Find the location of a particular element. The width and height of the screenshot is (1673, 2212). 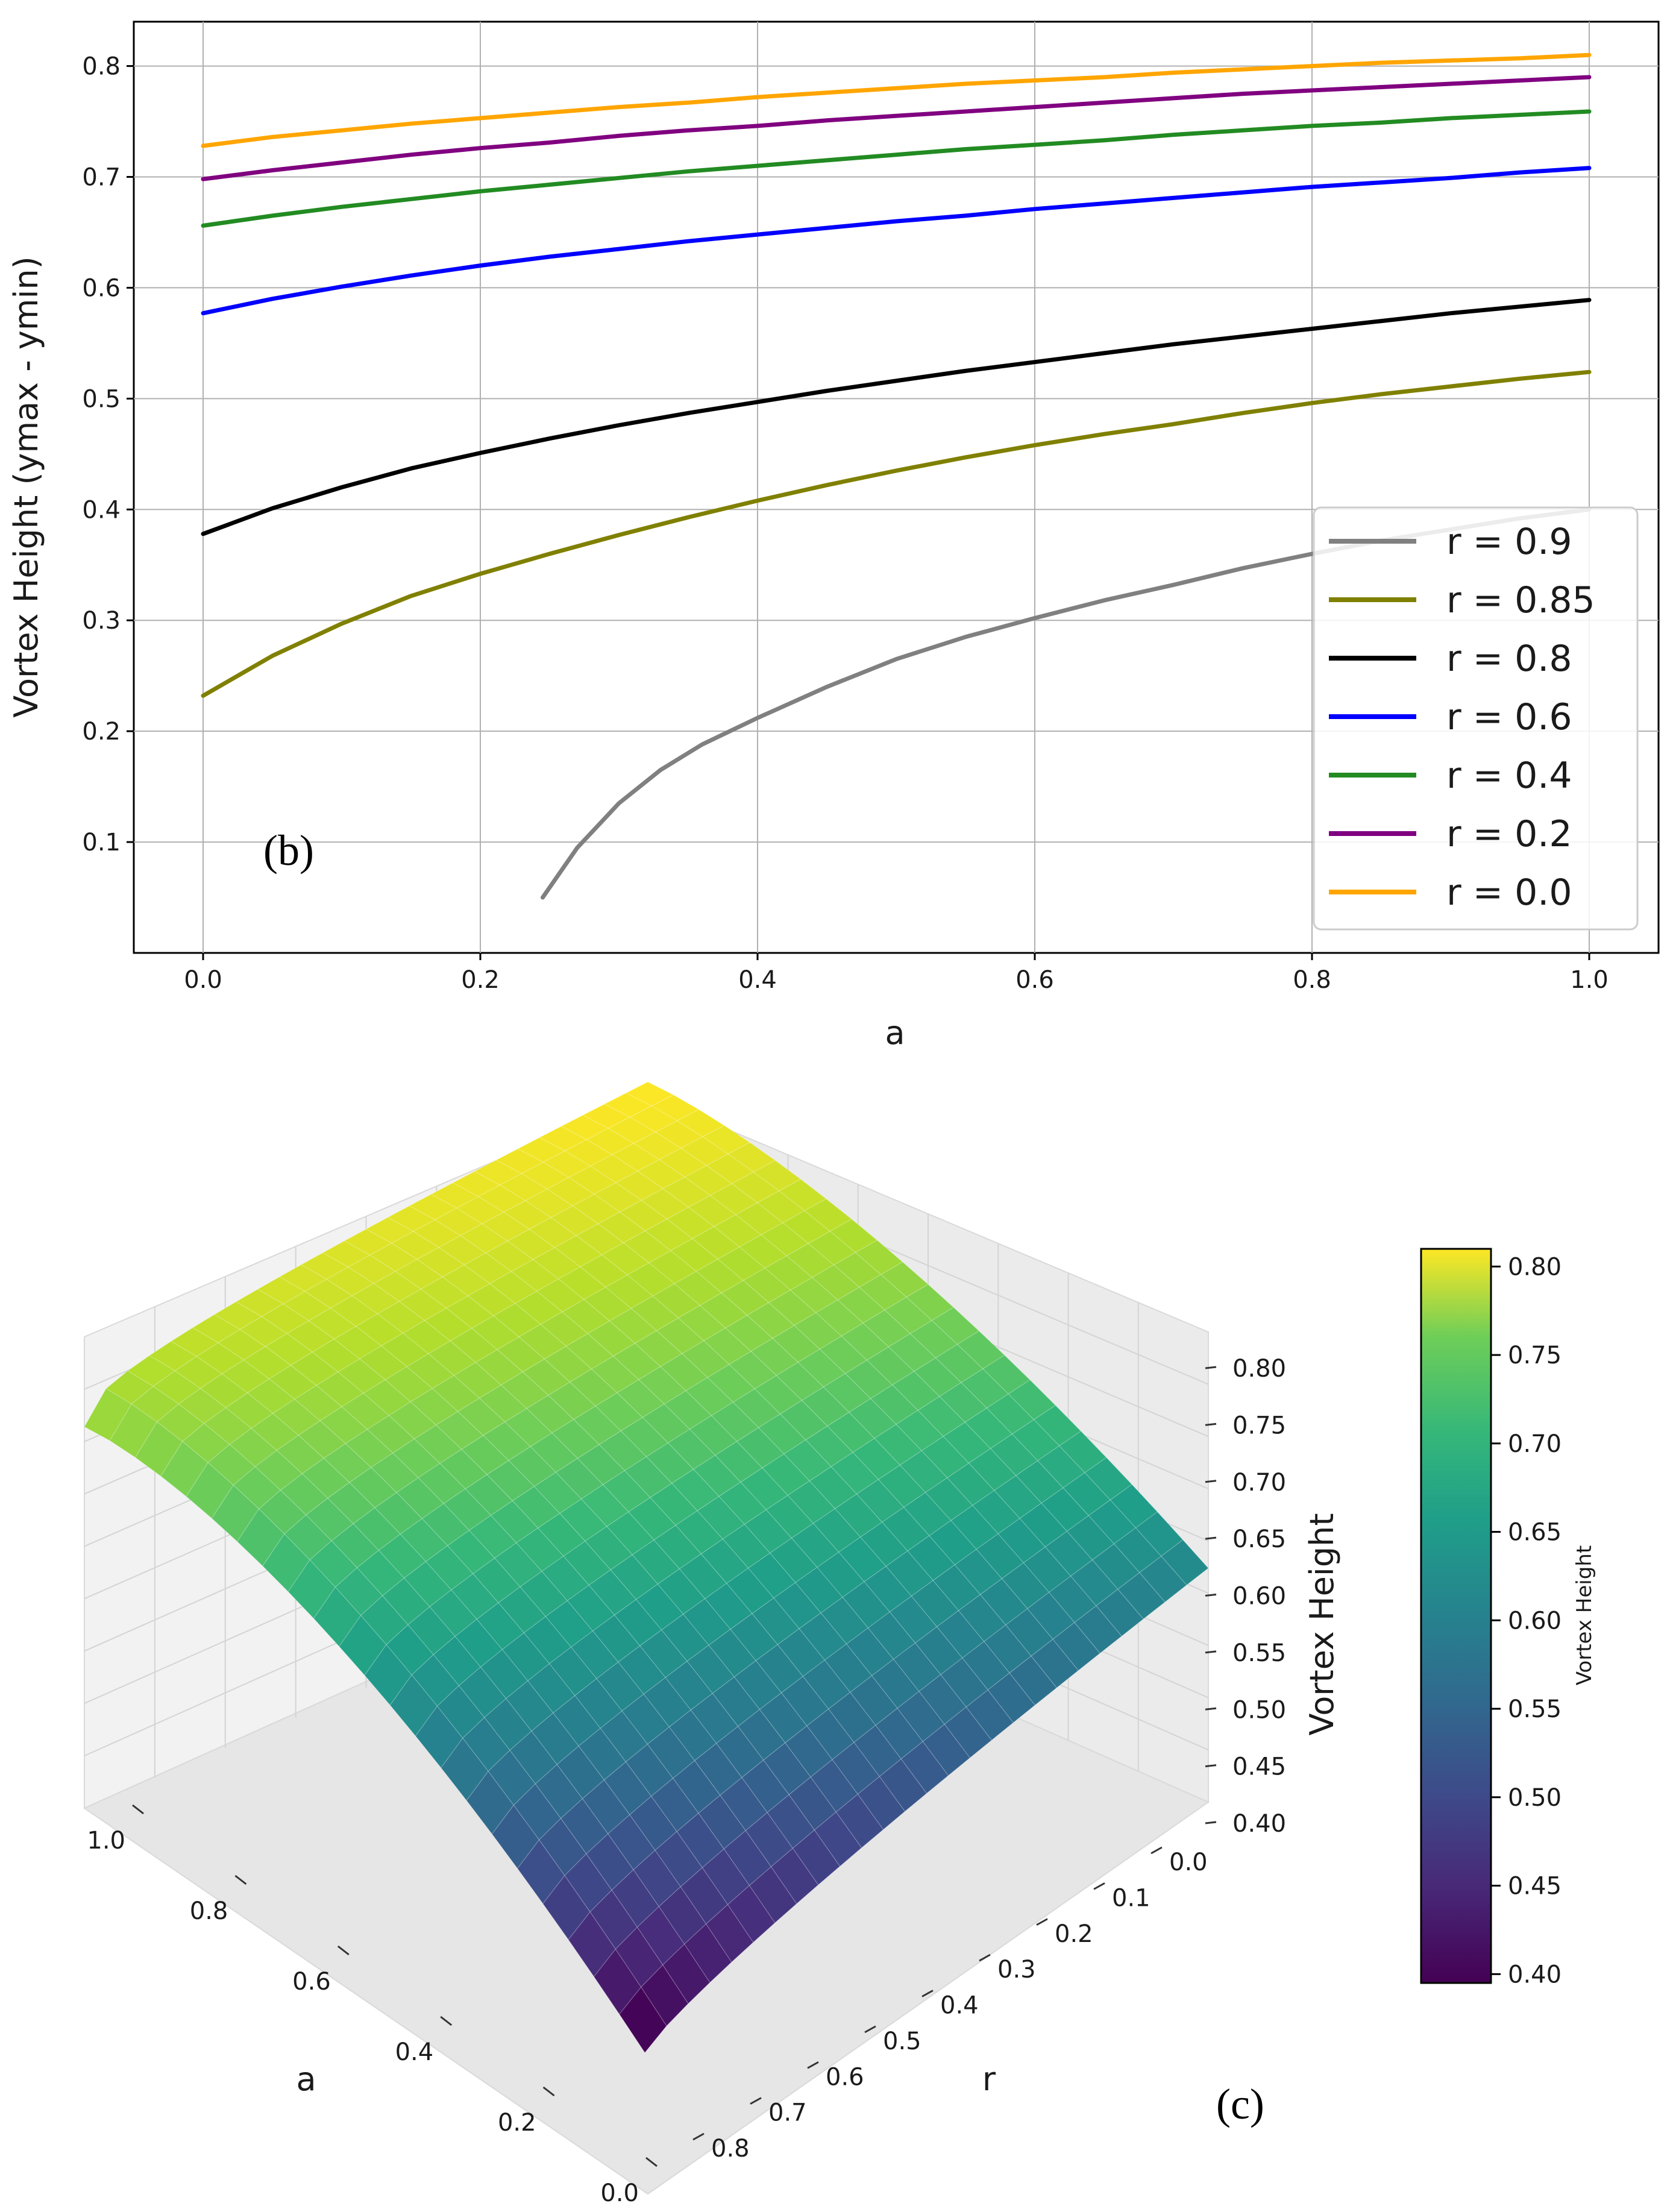

colorbar-tick-label: 0.80 is located at coordinates (1535, 1267).